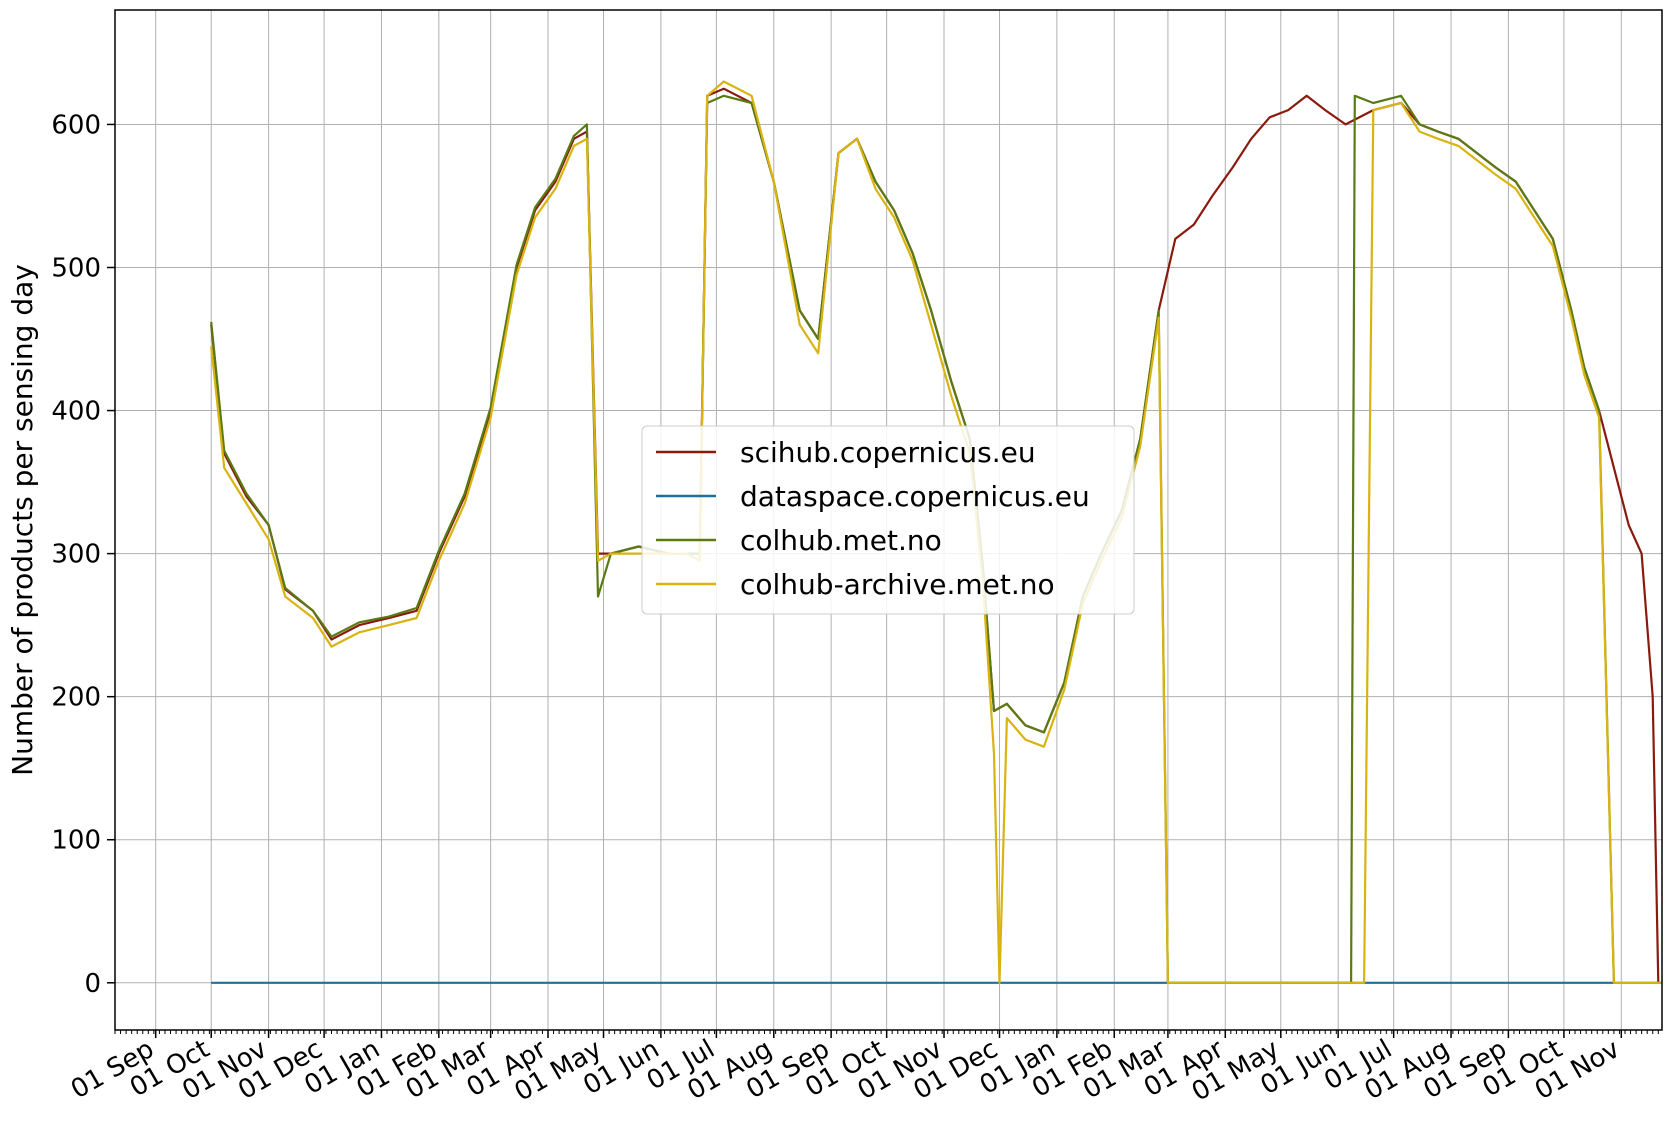 Image resolution: width=1672 pixels, height=1130 pixels. Describe the element at coordinates (76, 412) in the screenshot. I see `y-tick-label: 400` at that location.